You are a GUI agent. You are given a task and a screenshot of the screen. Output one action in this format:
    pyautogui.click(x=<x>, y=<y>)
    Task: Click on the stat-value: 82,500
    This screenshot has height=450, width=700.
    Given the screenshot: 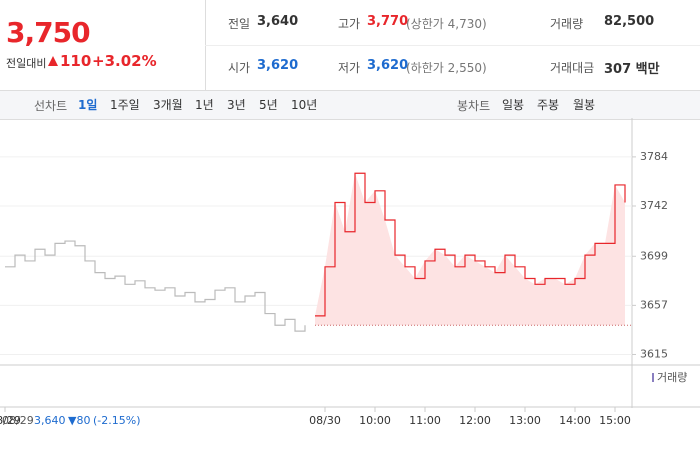 What is the action you would take?
    pyautogui.click(x=629, y=21)
    